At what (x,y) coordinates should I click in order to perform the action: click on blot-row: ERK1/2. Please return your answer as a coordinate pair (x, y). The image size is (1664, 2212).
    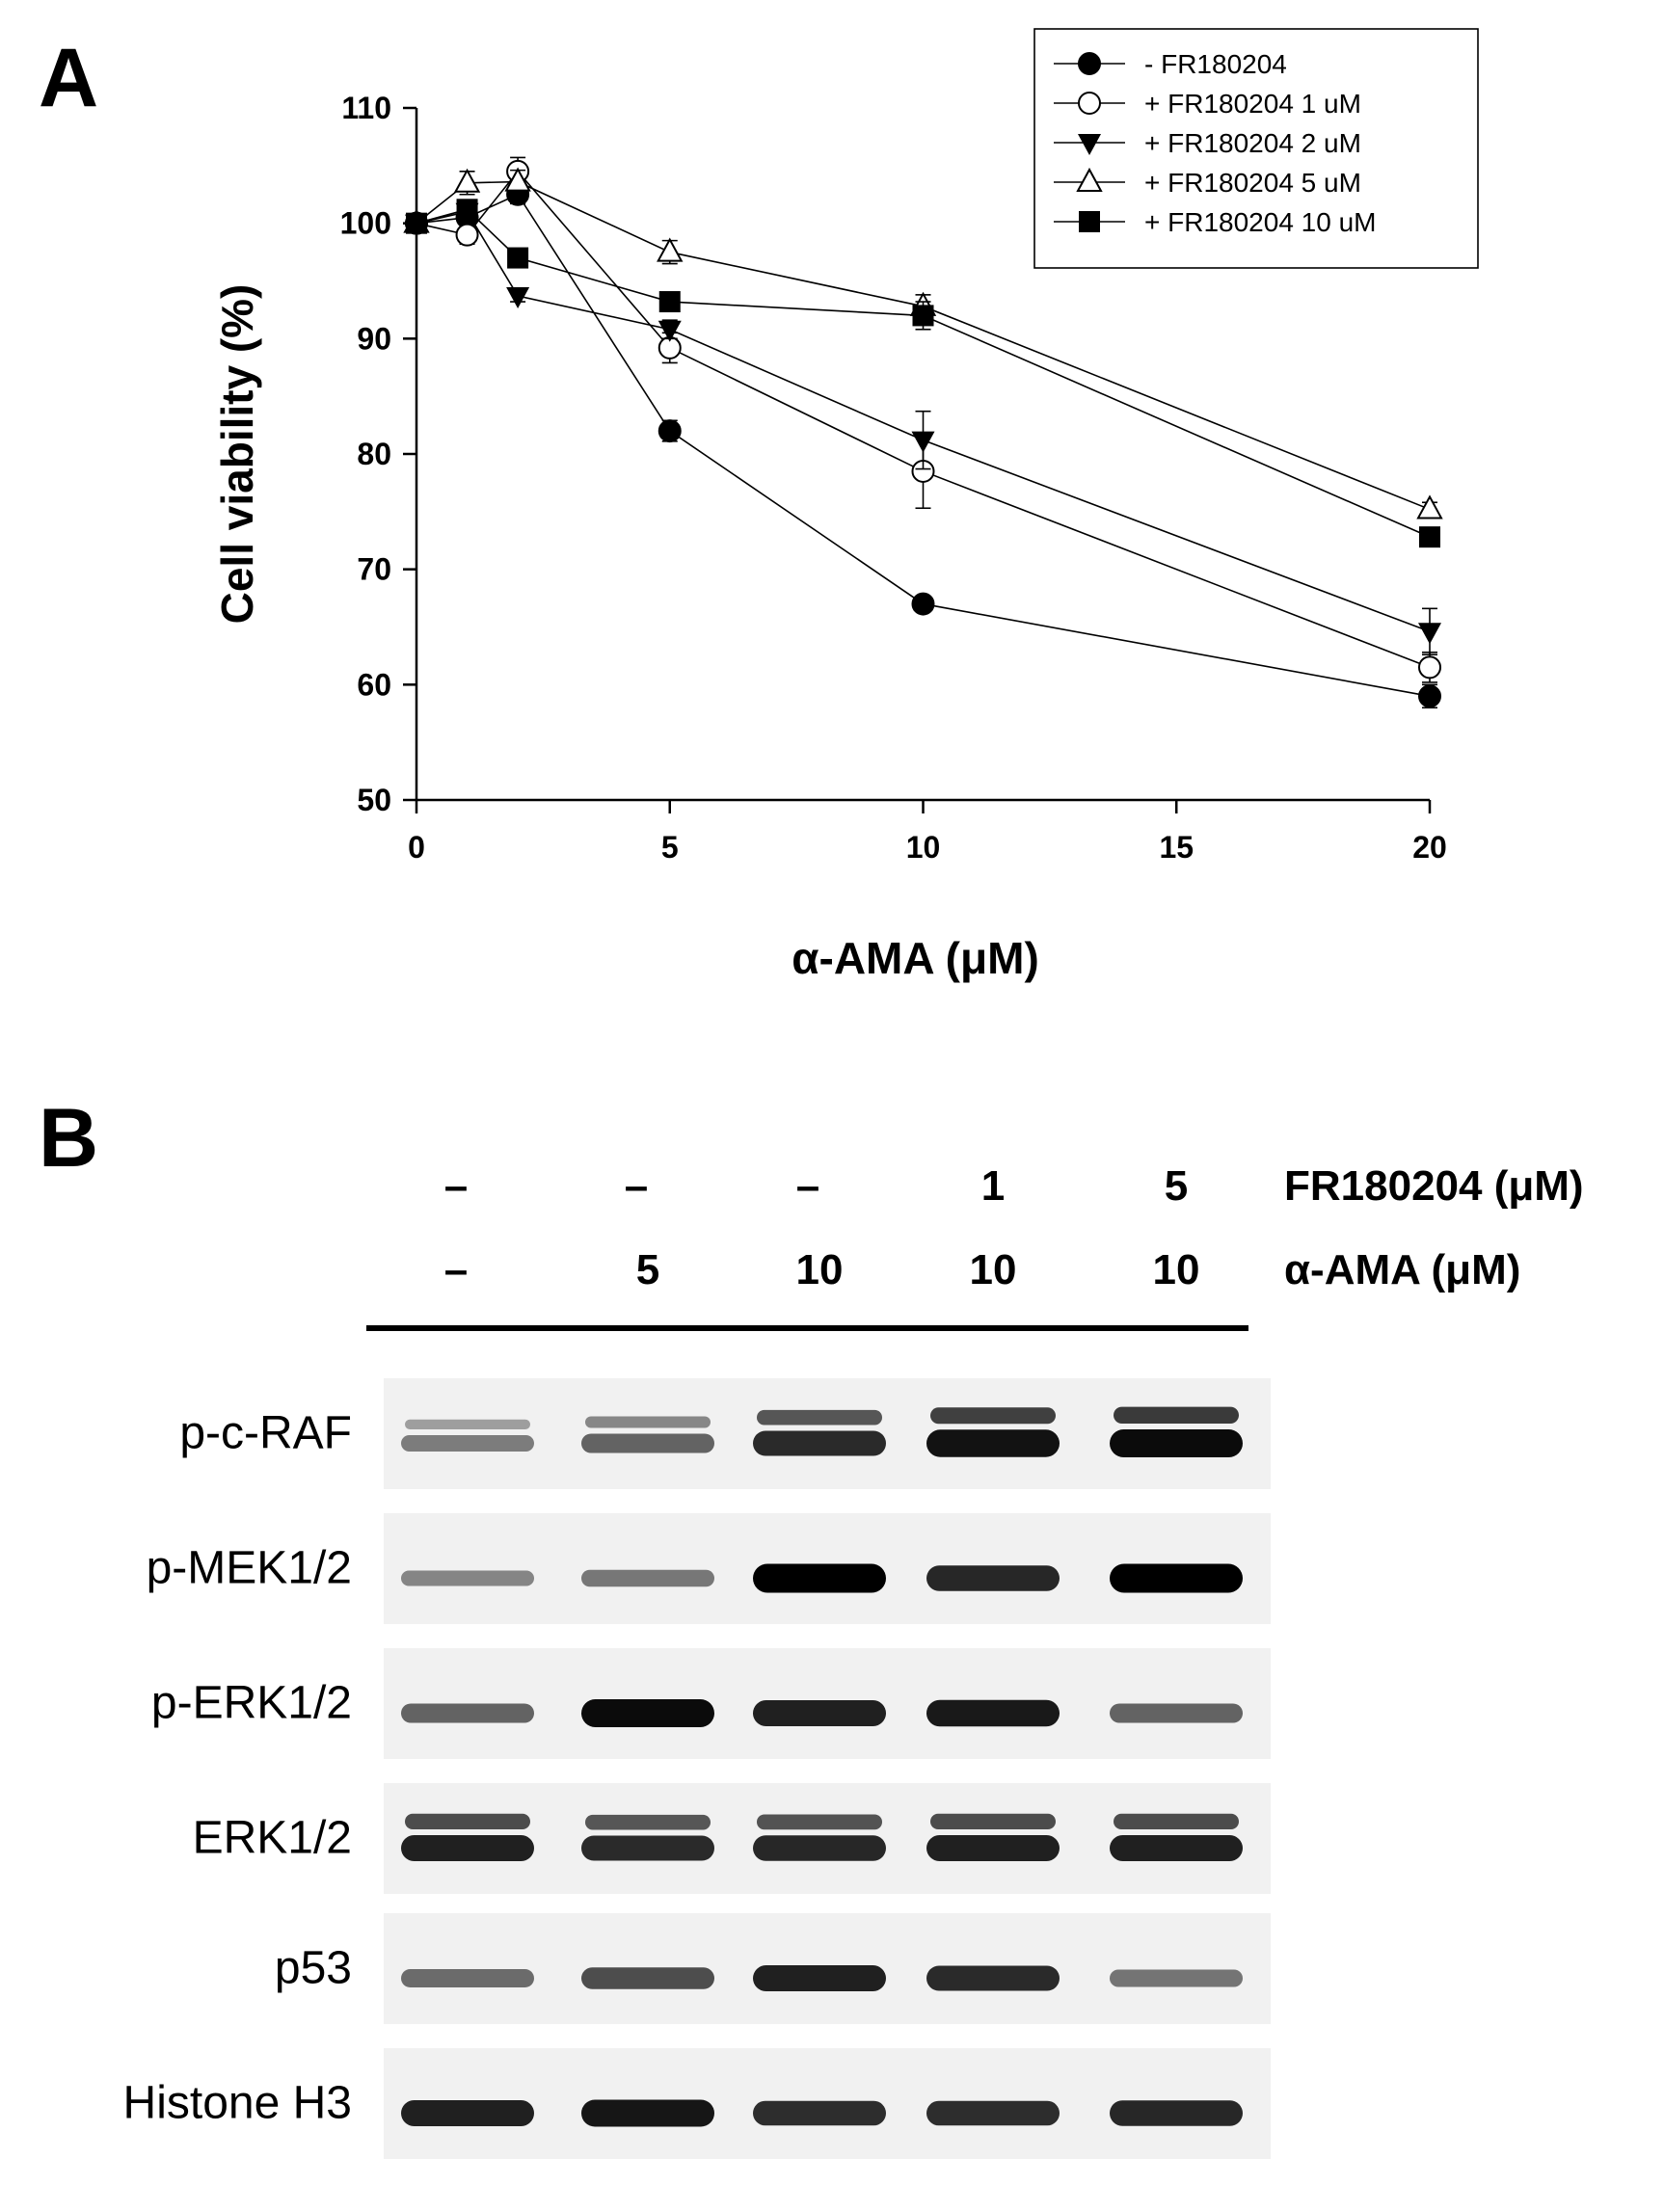
    Looking at the image, I should click on (732, 1838).